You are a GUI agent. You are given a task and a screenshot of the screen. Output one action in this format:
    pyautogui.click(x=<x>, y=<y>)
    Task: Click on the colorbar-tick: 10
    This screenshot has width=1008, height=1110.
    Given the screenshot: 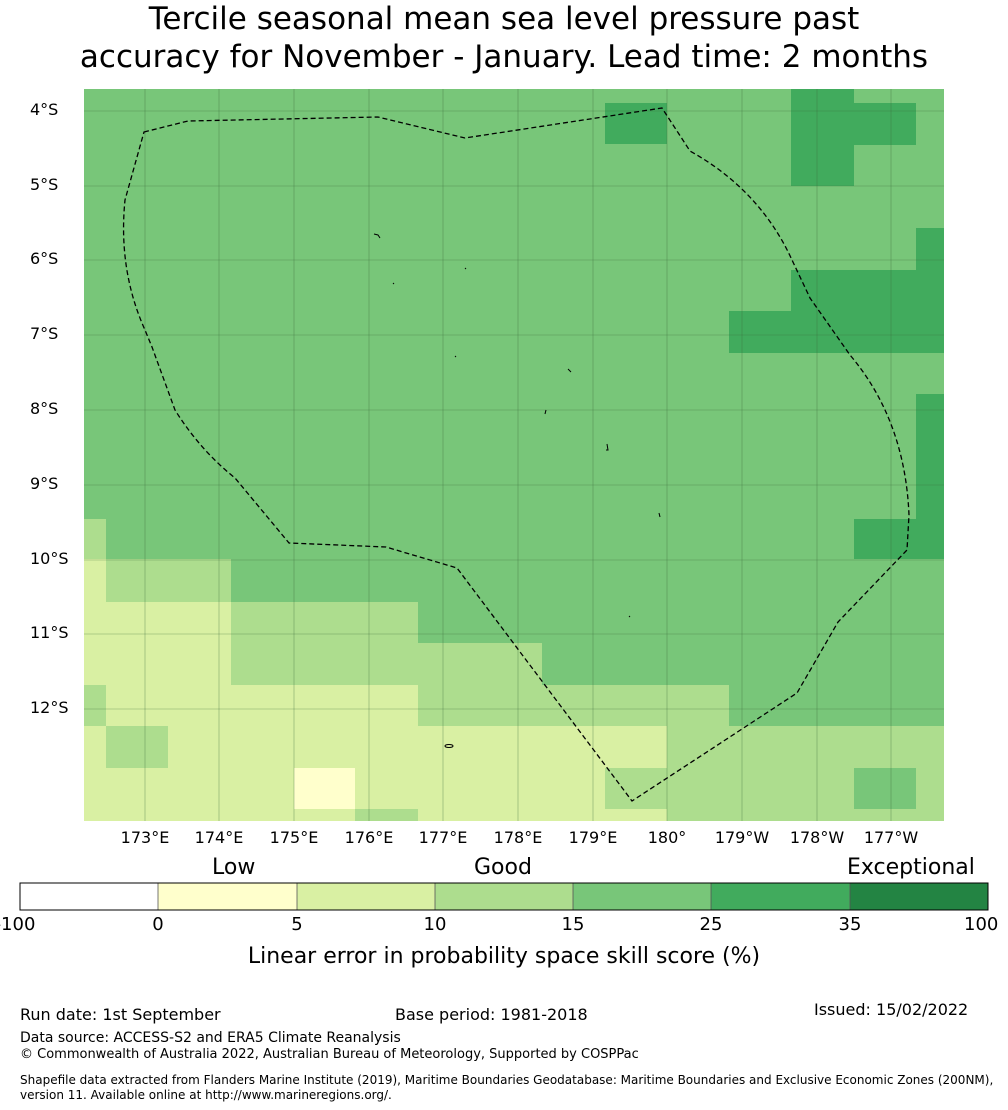 What is the action you would take?
    pyautogui.click(x=435, y=924)
    